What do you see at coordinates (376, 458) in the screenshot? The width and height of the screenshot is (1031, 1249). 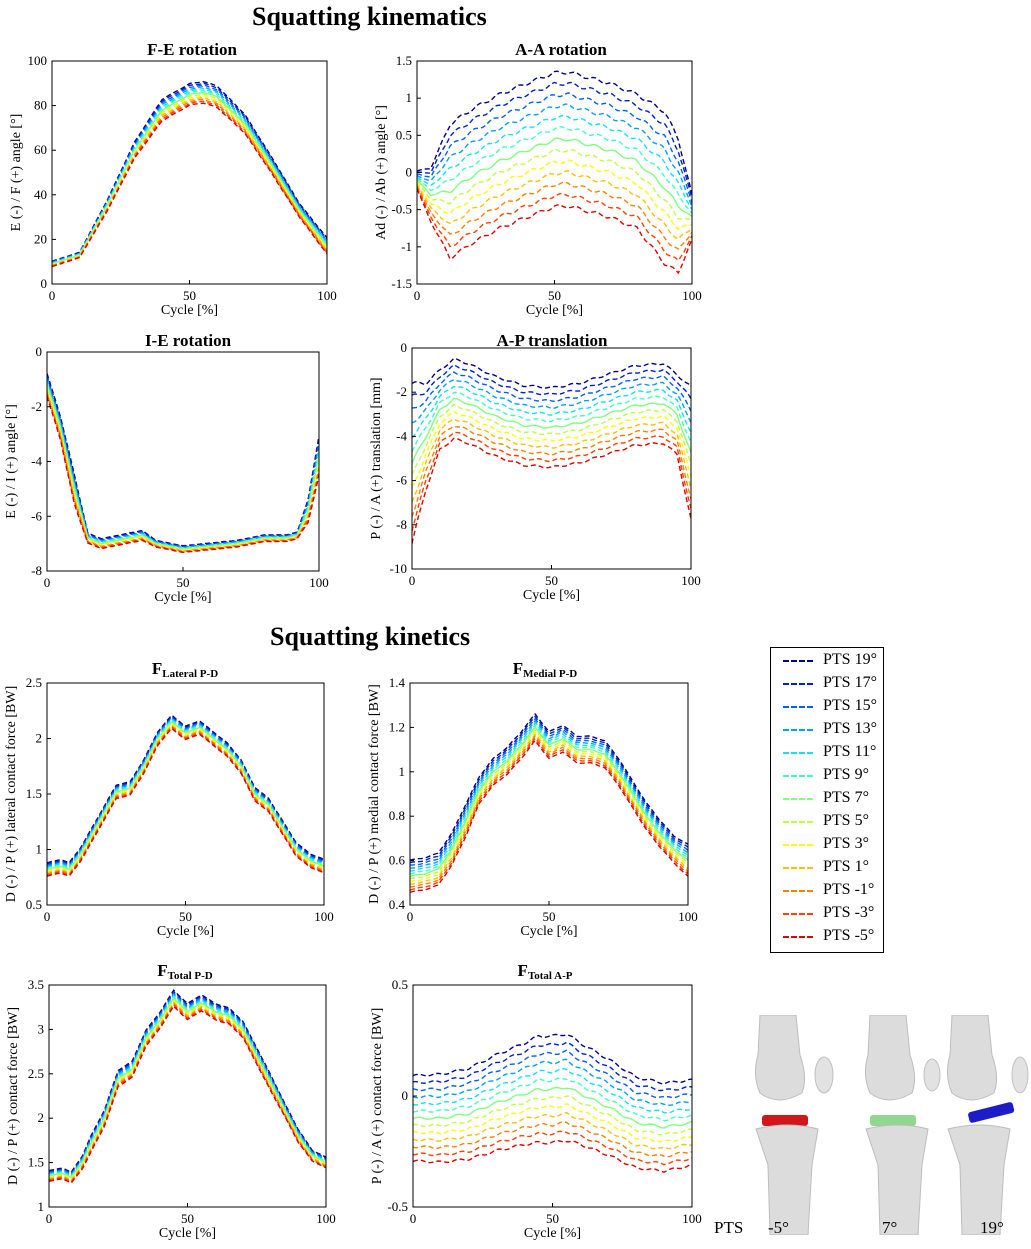 I see `y-axis-label: P (-) / A (+) translation [mm]` at bounding box center [376, 458].